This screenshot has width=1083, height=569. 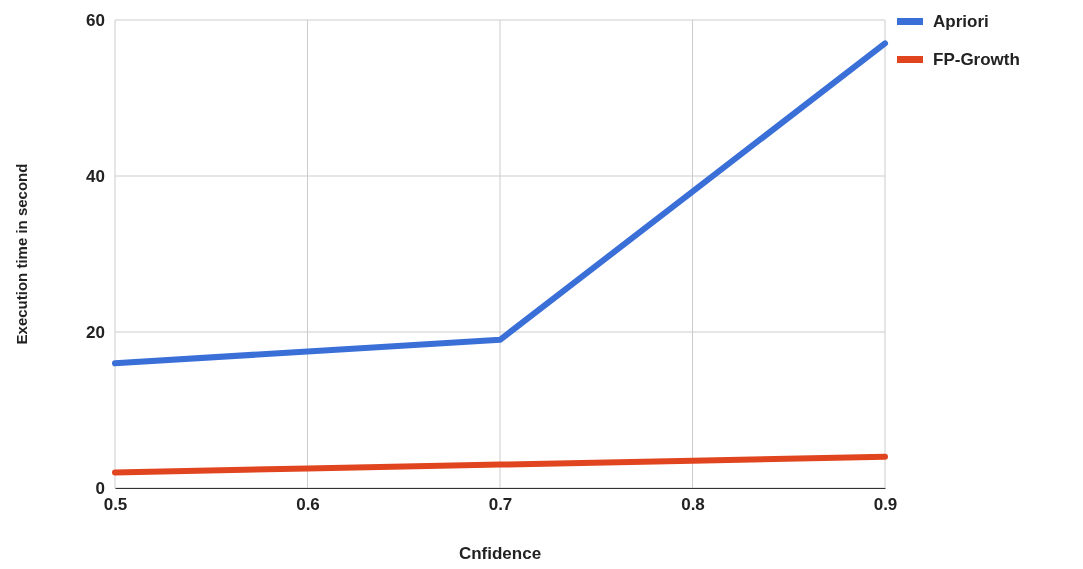 I want to click on y-tick-label: 60, so click(x=95, y=20).